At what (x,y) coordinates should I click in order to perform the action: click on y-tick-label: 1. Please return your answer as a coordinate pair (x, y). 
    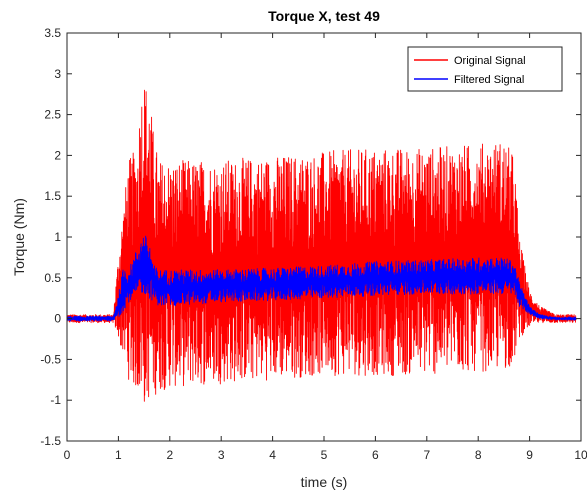
    Looking at the image, I should click on (57, 237).